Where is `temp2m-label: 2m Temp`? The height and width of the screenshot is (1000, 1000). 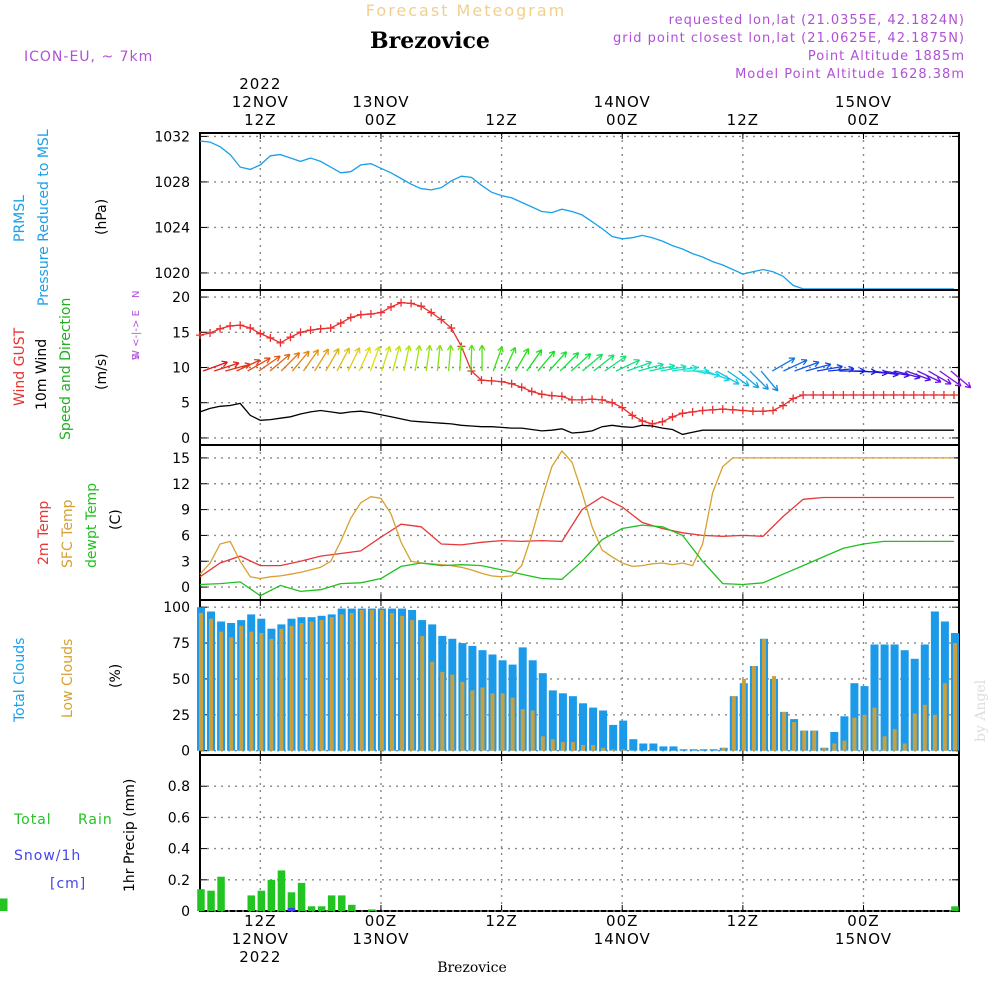
temp2m-label: 2m Temp is located at coordinates (44, 533).